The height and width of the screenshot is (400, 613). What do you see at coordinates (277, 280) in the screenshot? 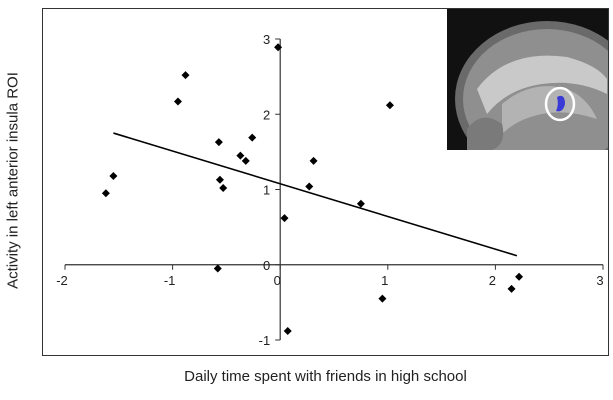
I see `x-tick-label: 0` at bounding box center [277, 280].